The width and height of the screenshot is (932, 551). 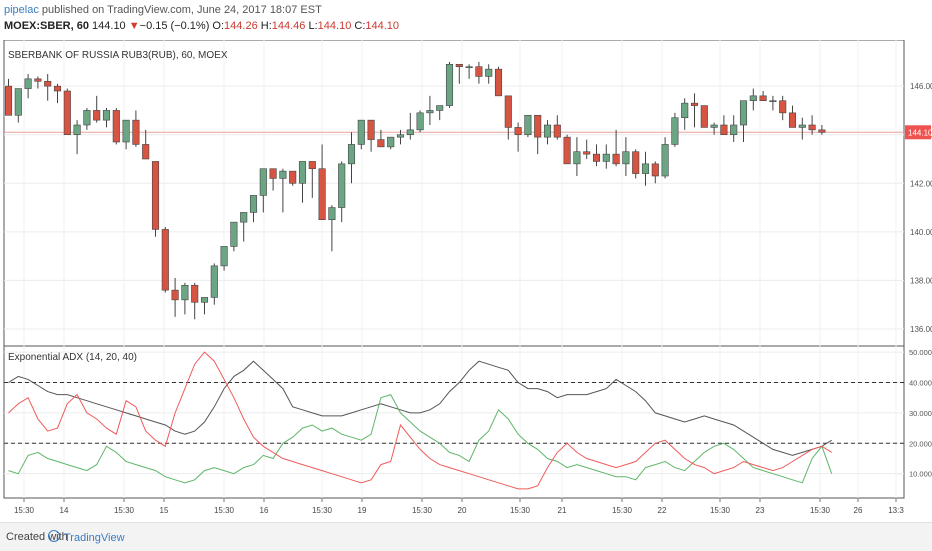 What do you see at coordinates (920, 413) in the screenshot?
I see `adx-axis: 10.0000 20.0000 30.0000 40.0000 50.0000` at bounding box center [920, 413].